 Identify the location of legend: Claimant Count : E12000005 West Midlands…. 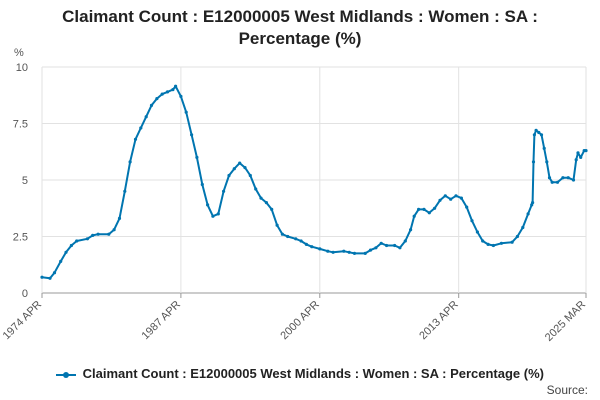
(300, 373).